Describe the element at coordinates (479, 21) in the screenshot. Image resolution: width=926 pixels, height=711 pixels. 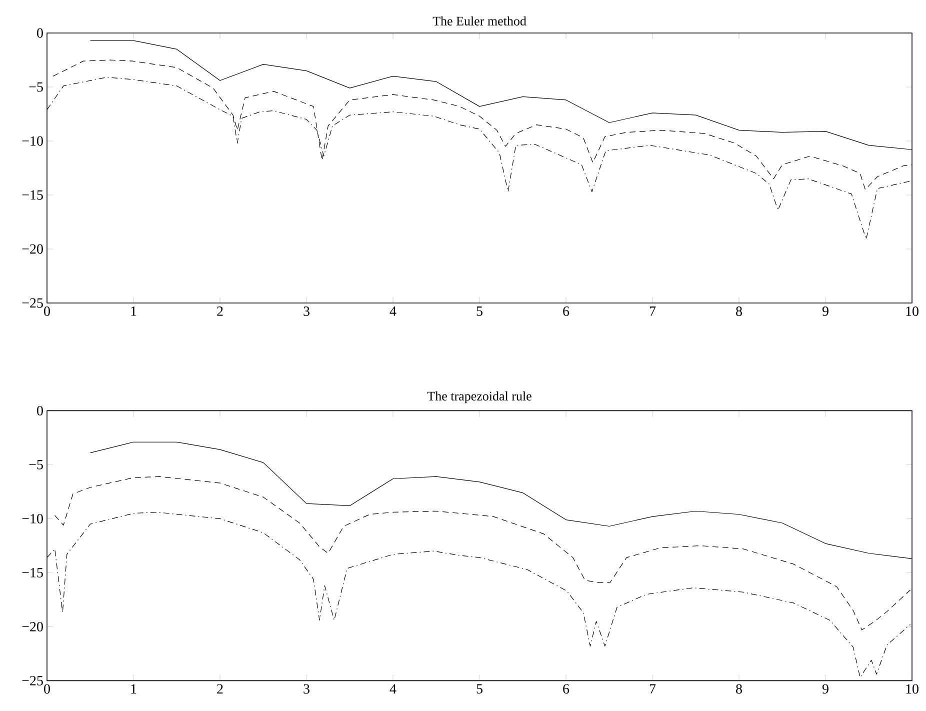
I see `chart-title: The Euler method` at that location.